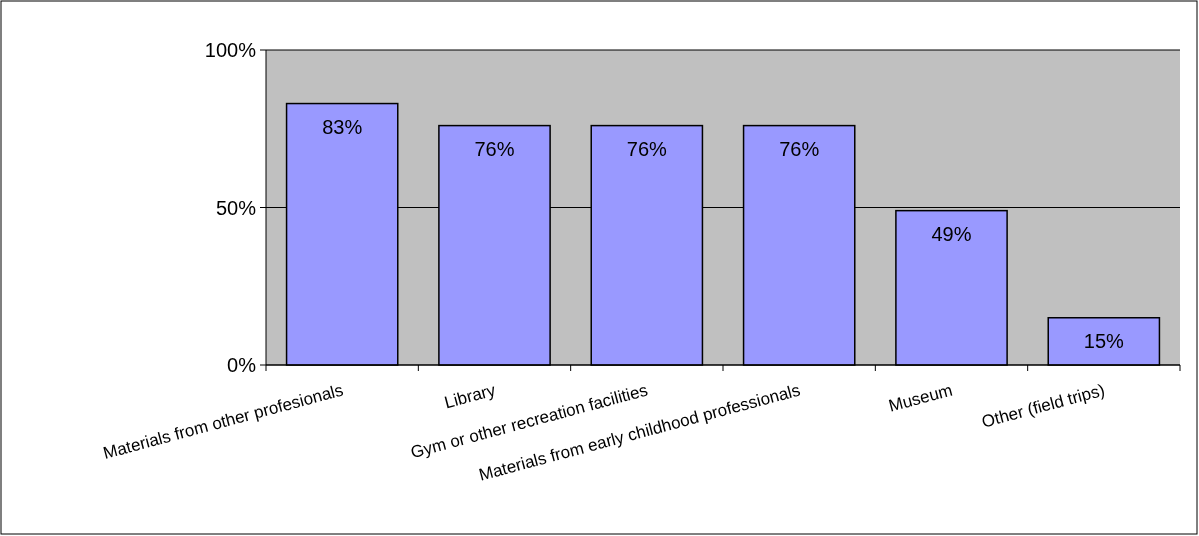  Describe the element at coordinates (1043, 406) in the screenshot. I see `x-tick-label: Other (field trips)` at that location.